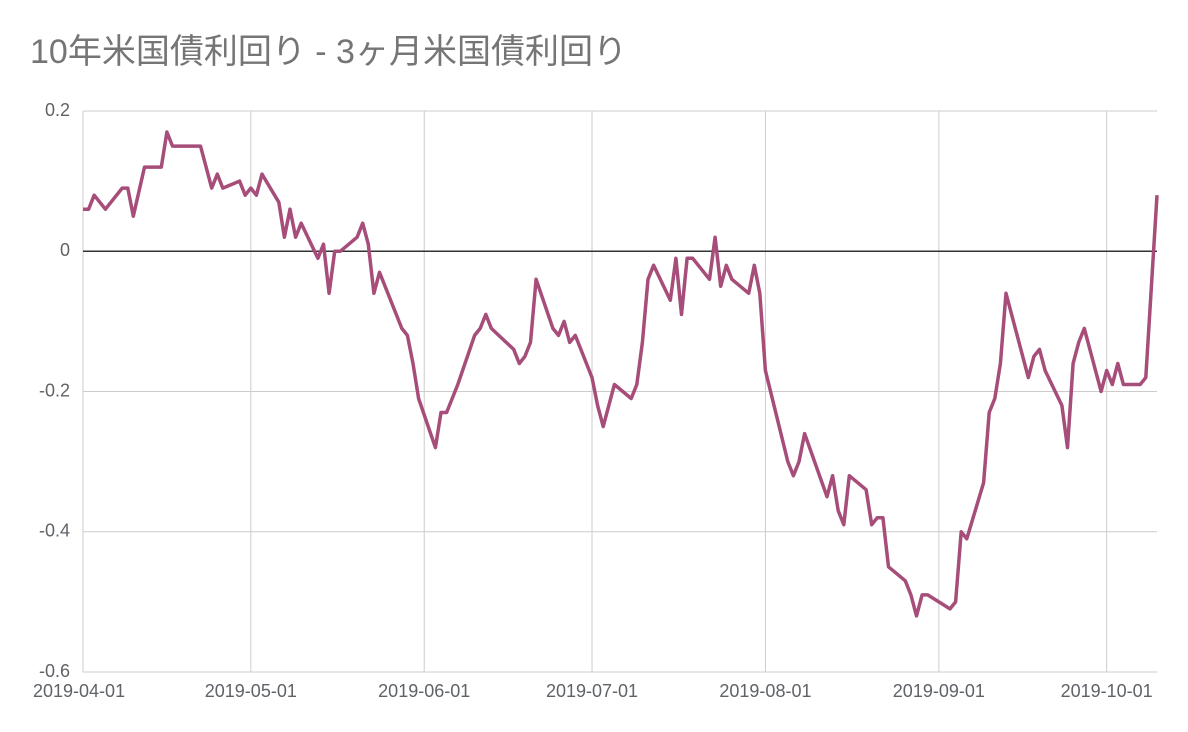 The image size is (1188, 732). I want to click on y-tick-label: -0.4, so click(54, 531).